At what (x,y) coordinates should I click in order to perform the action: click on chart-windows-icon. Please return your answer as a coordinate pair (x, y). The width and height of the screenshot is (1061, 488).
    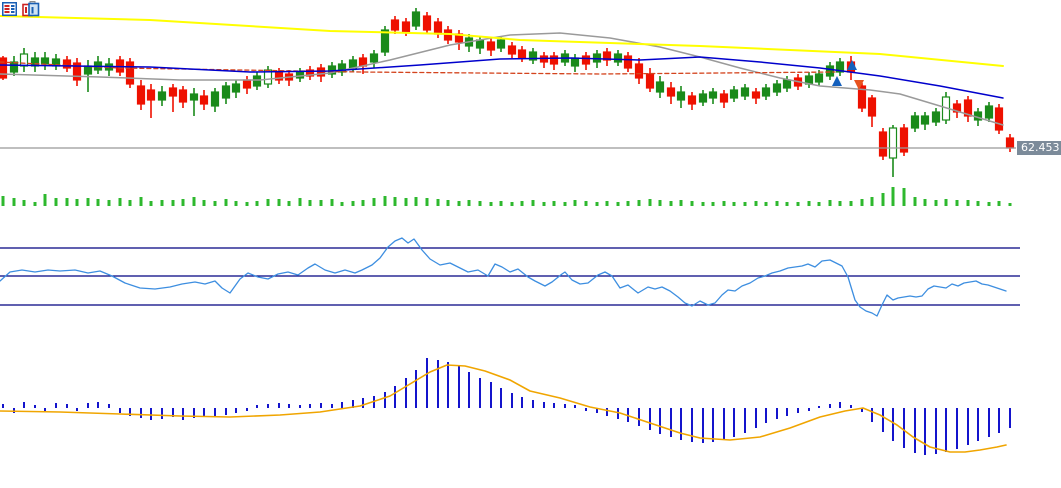
    Looking at the image, I should click on (31, 9).